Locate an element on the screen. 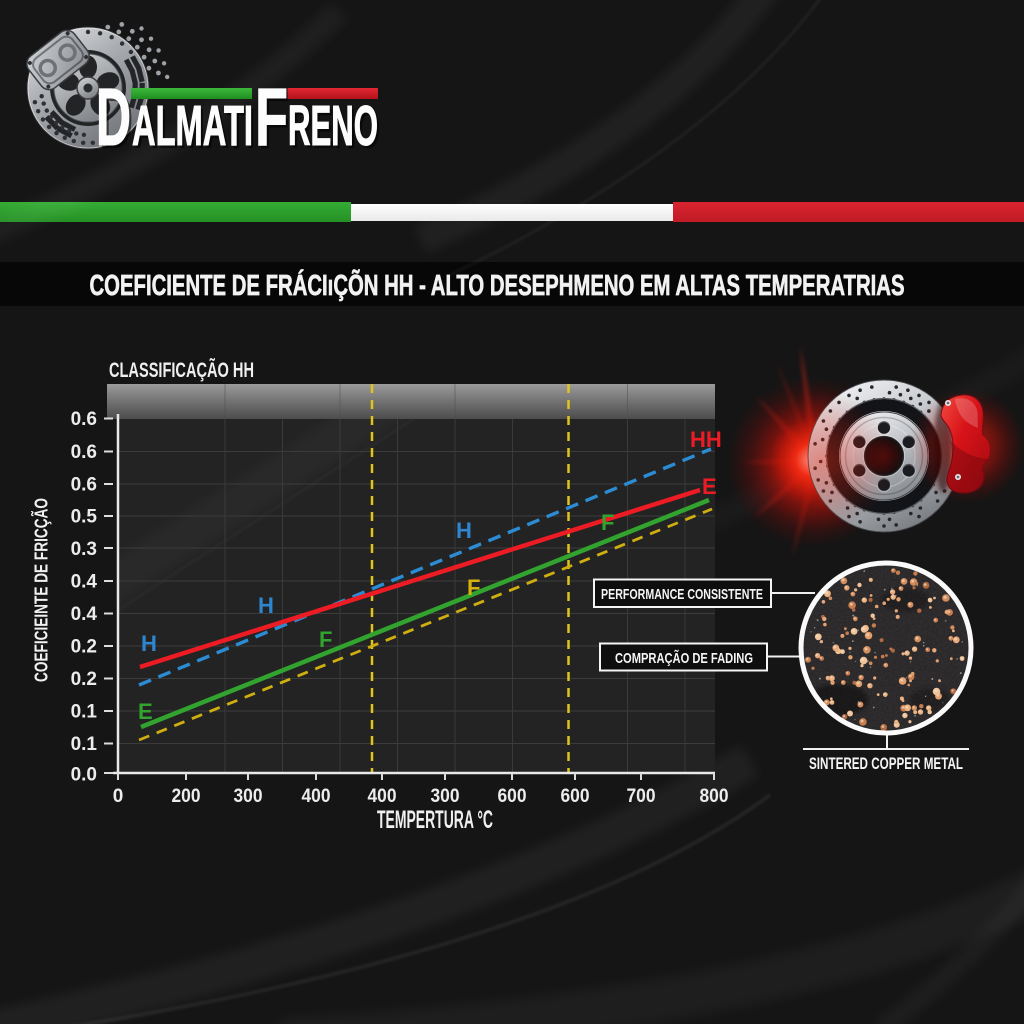 The width and height of the screenshot is (1024, 1024). svg-text: HH is located at coordinates (706, 439).